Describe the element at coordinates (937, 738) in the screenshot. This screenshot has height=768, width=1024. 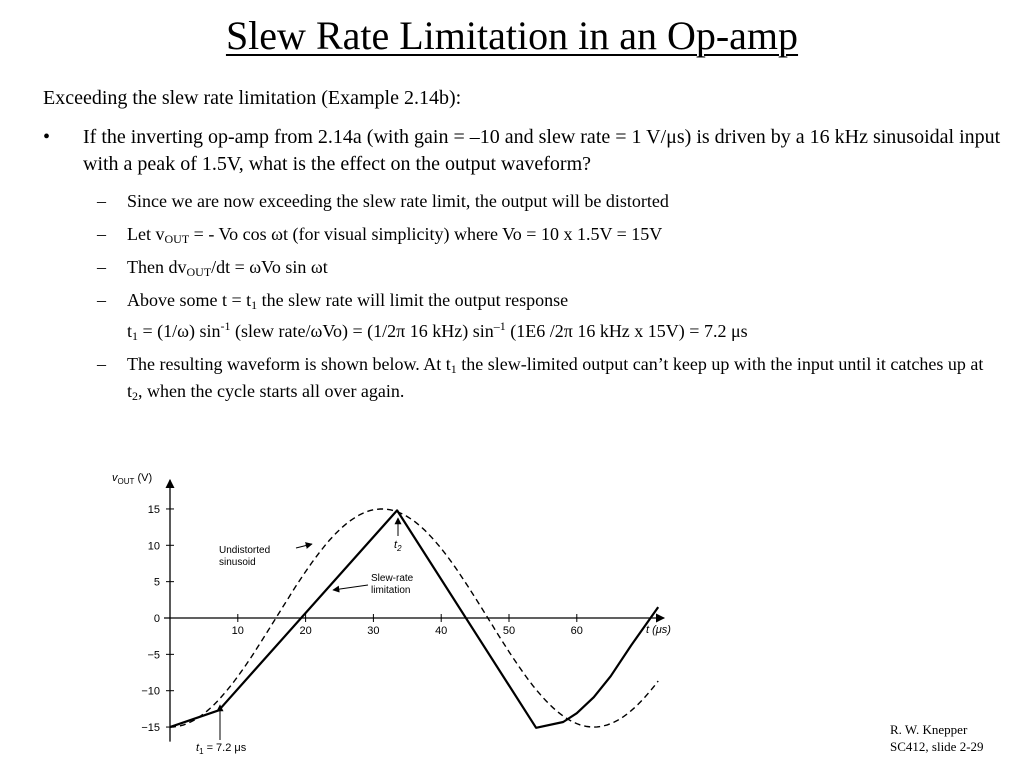
I see `slide-footer: R. W. Knepper SC412, slide 2-29` at that location.